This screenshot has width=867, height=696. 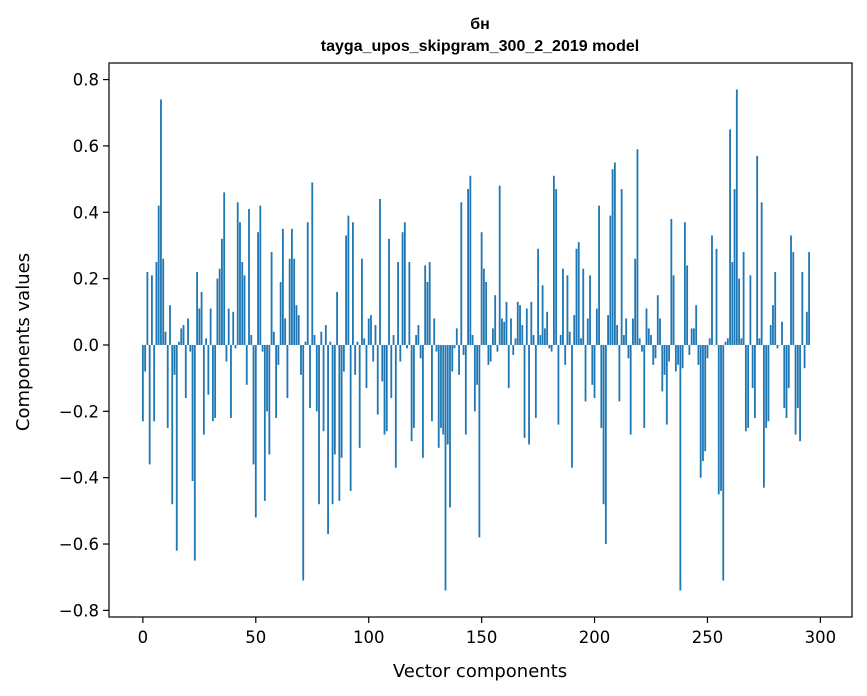 I want to click on x-tick-label-0: 0, so click(x=143, y=637).